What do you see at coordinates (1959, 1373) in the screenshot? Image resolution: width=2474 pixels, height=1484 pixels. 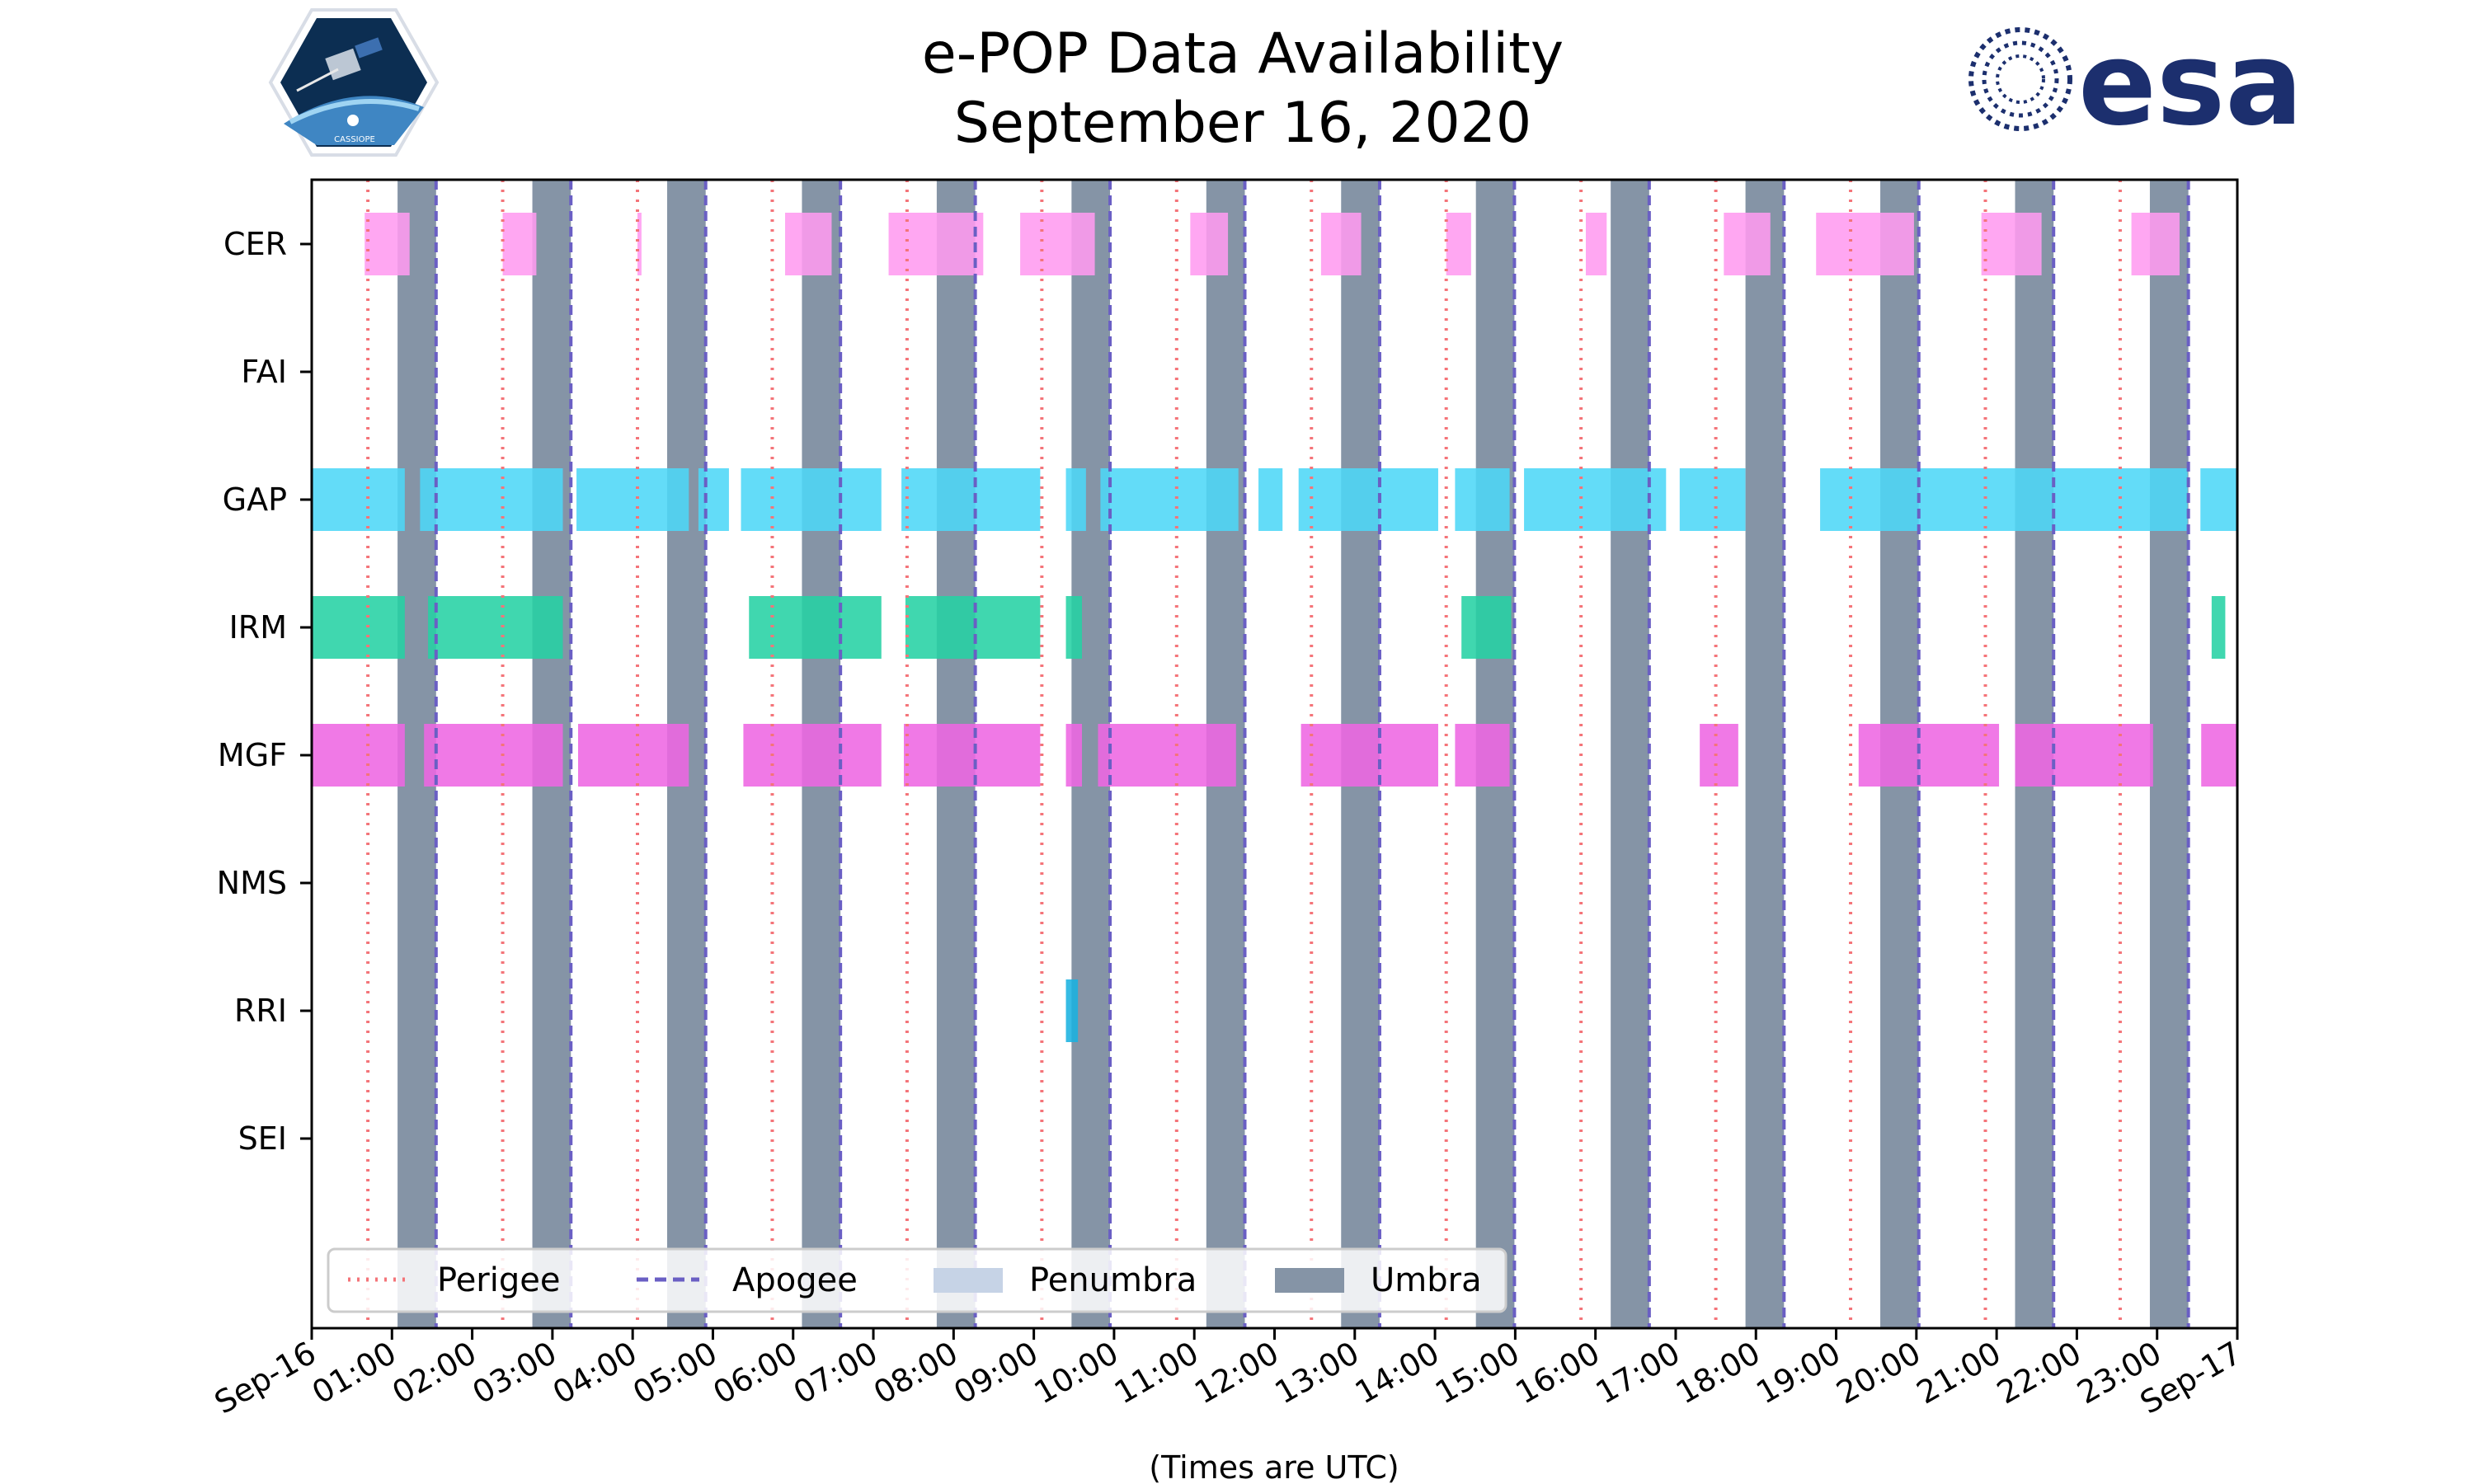 I see `x-tick-label: 21:00` at bounding box center [1959, 1373].